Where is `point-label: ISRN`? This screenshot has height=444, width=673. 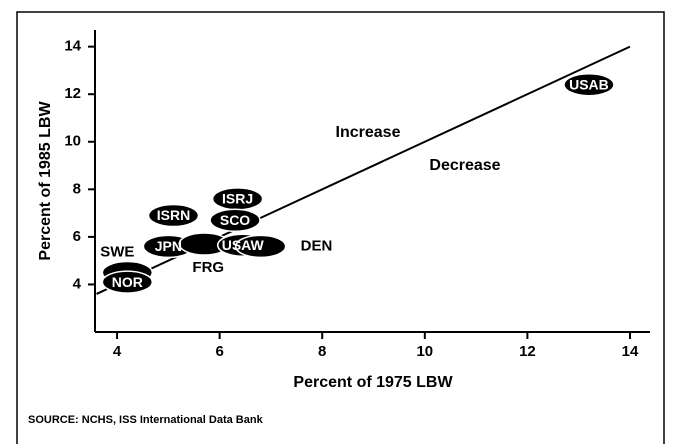 point-label: ISRN is located at coordinates (173, 215).